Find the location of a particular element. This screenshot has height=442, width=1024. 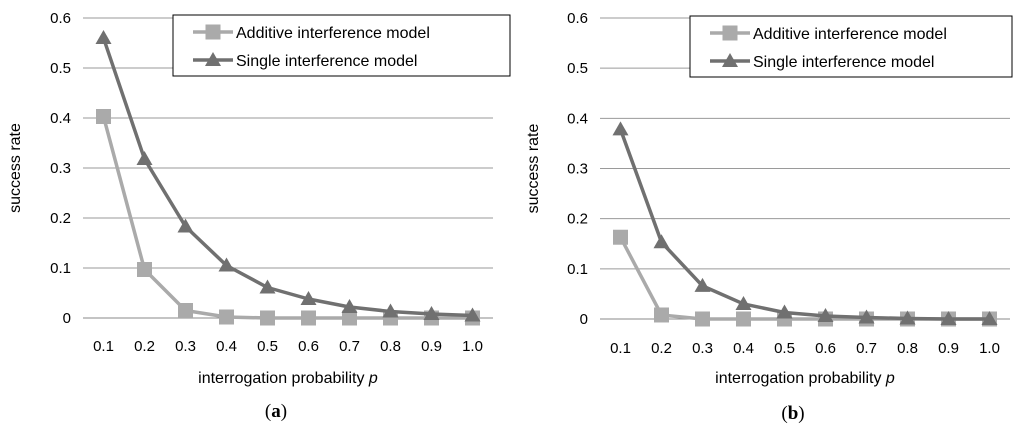

figure-caption: (b) is located at coordinates (792, 413).